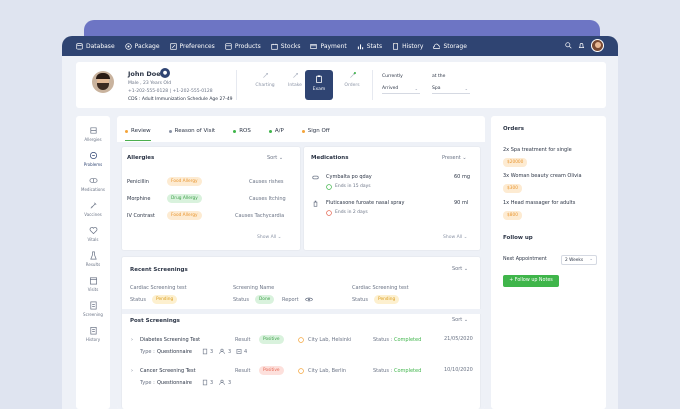 The width and height of the screenshot is (680, 409). I want to click on user-avatar, so click(597, 45).